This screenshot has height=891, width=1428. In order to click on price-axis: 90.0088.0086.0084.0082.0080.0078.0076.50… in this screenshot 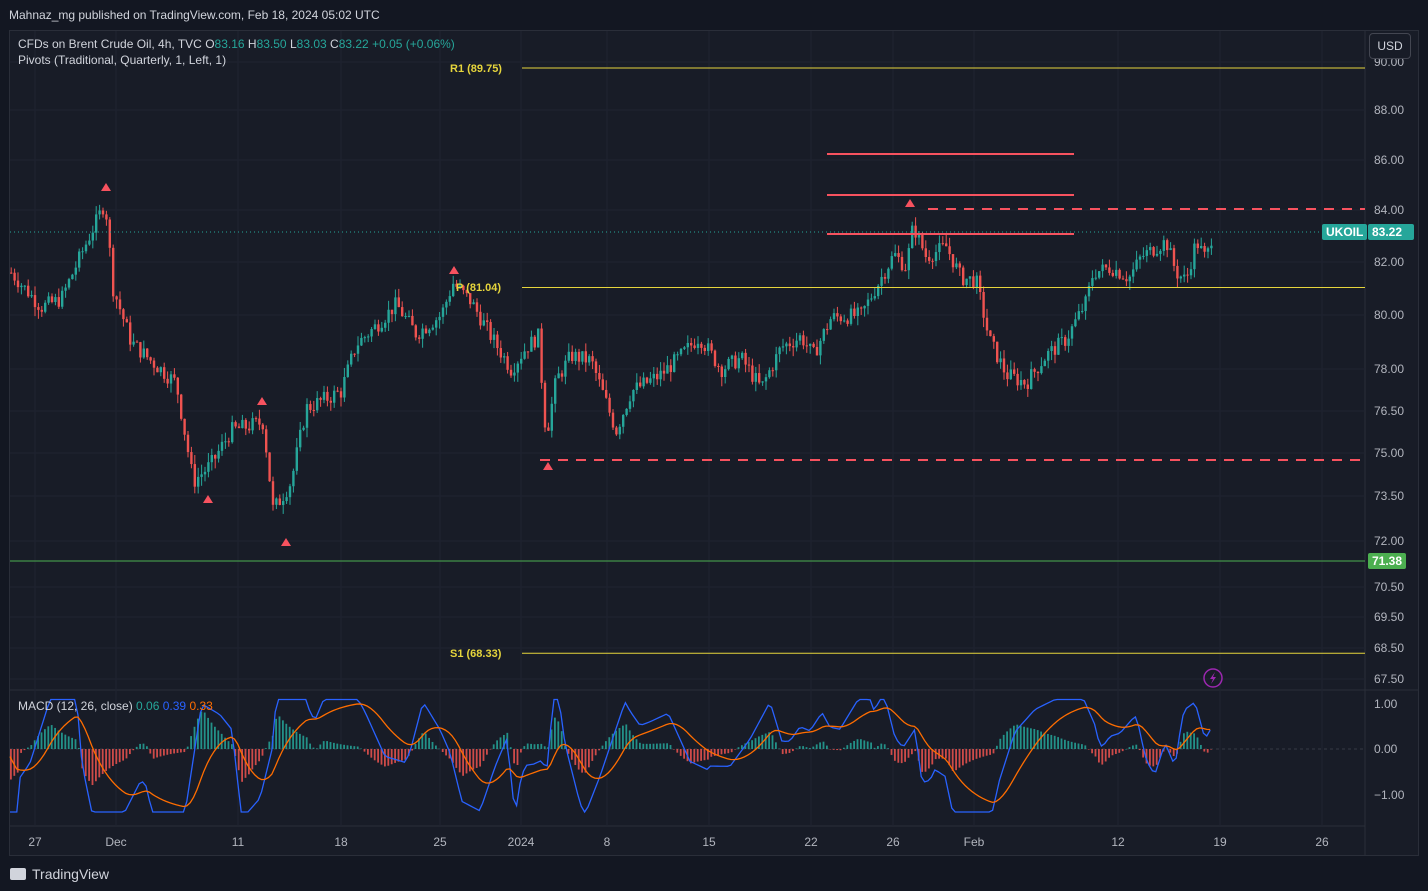, I will do `click(1389, 370)`.